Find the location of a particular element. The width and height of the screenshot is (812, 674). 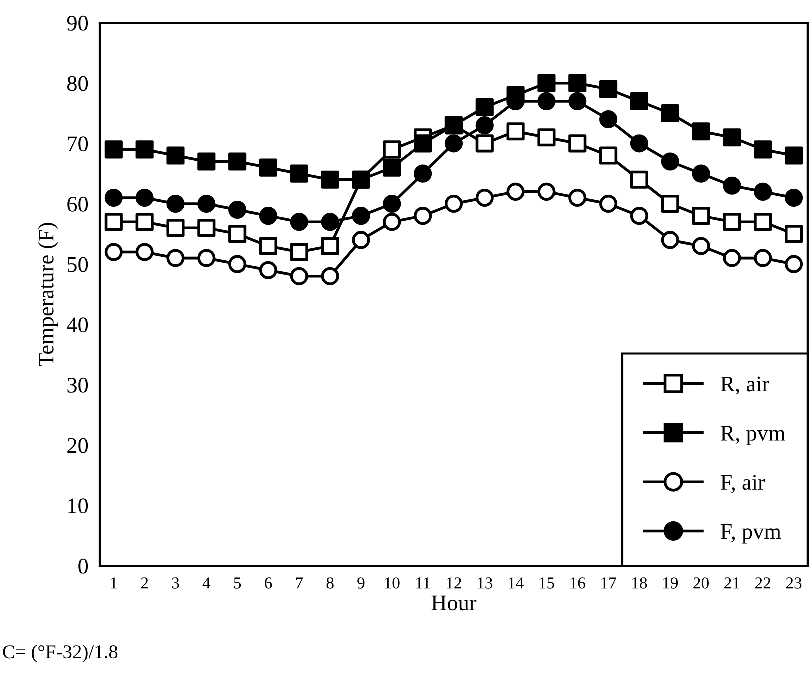

x-tick-label: 7 is located at coordinates (300, 583).